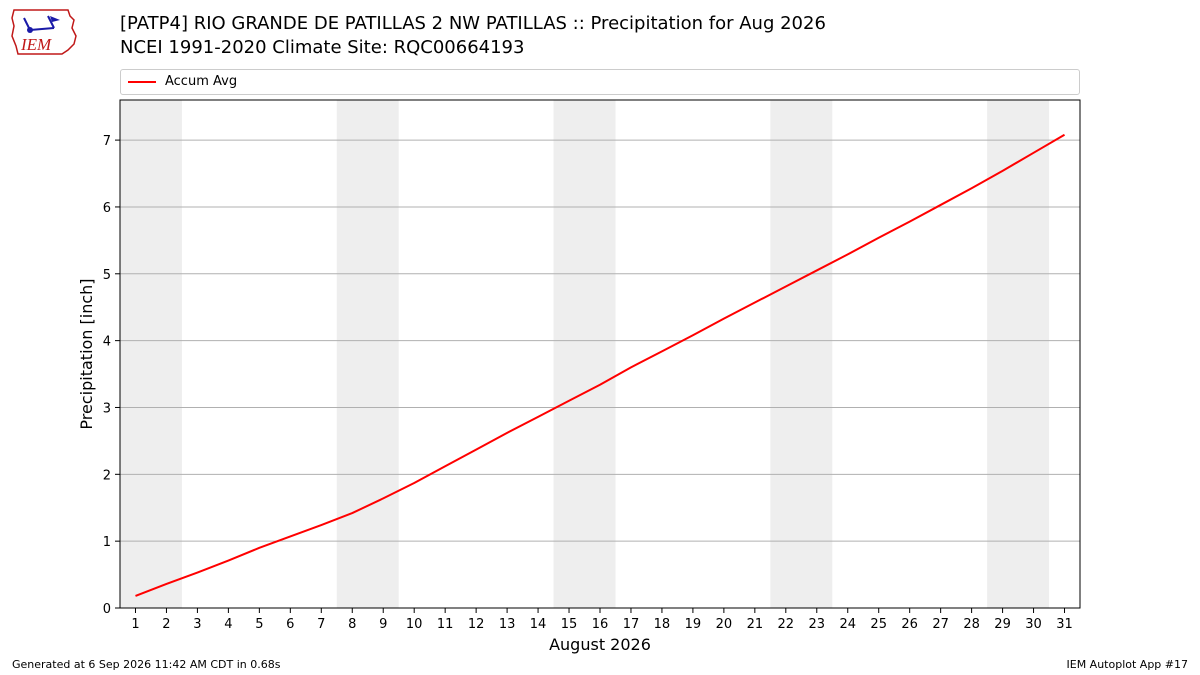 Image resolution: width=1200 pixels, height=675 pixels. I want to click on x-tick-label-19: 19, so click(693, 624).